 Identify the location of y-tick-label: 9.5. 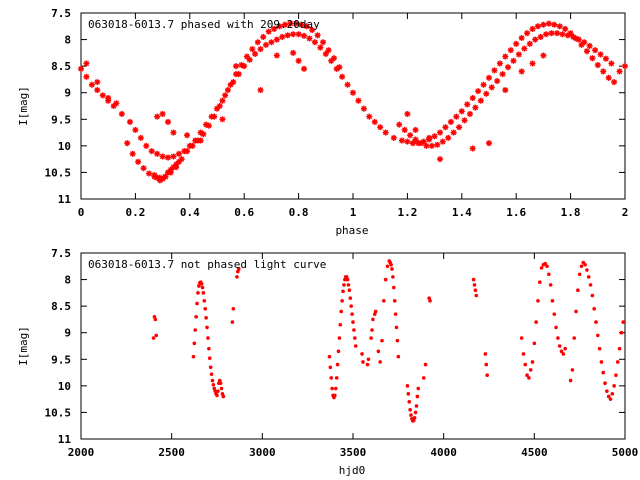
(61, 359).